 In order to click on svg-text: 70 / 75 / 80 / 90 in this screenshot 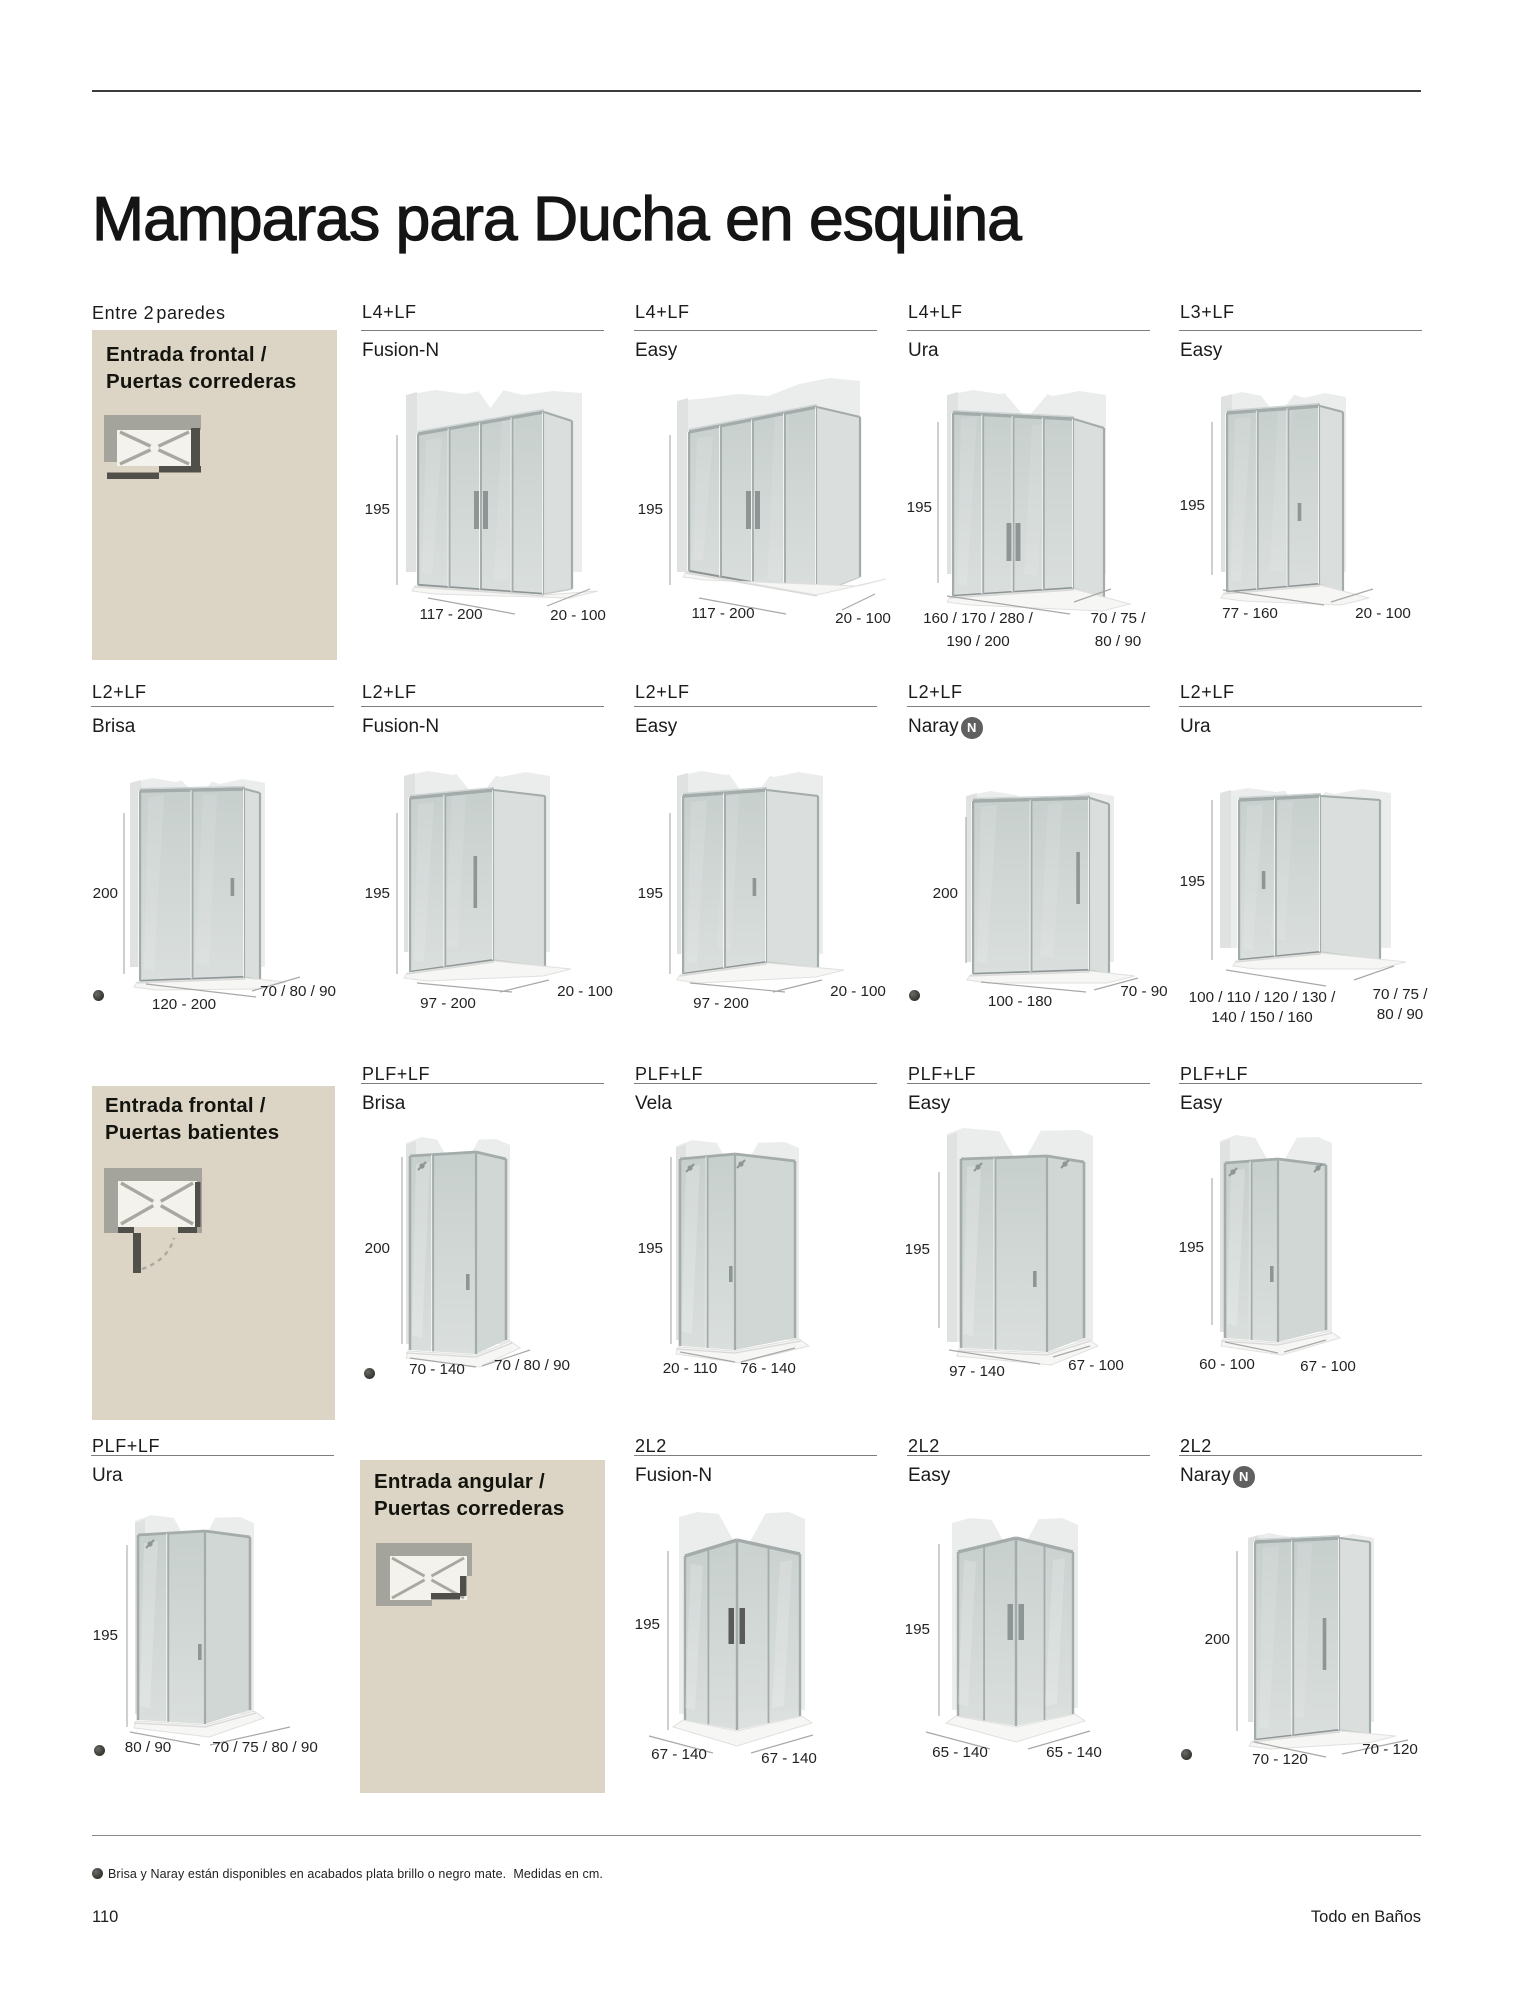, I will do `click(265, 1747)`.